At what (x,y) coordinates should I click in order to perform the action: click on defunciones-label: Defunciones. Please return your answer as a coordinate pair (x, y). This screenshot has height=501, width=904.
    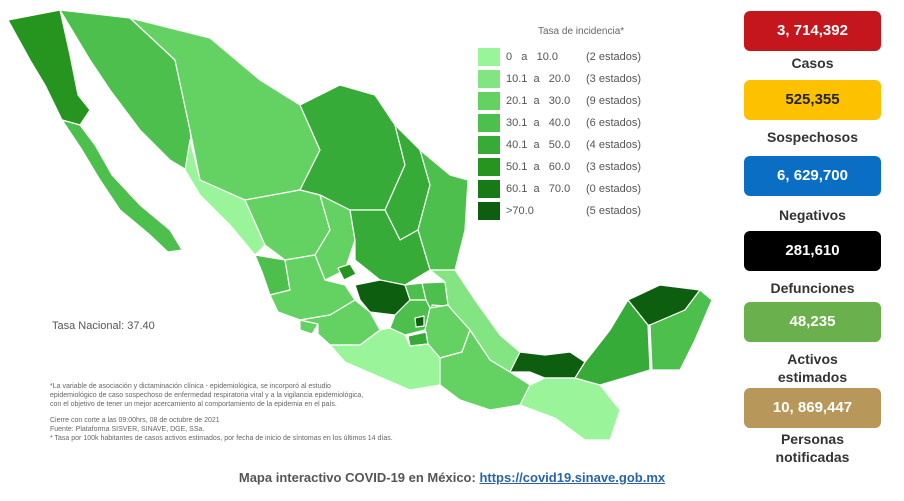
    Looking at the image, I should click on (812, 288).